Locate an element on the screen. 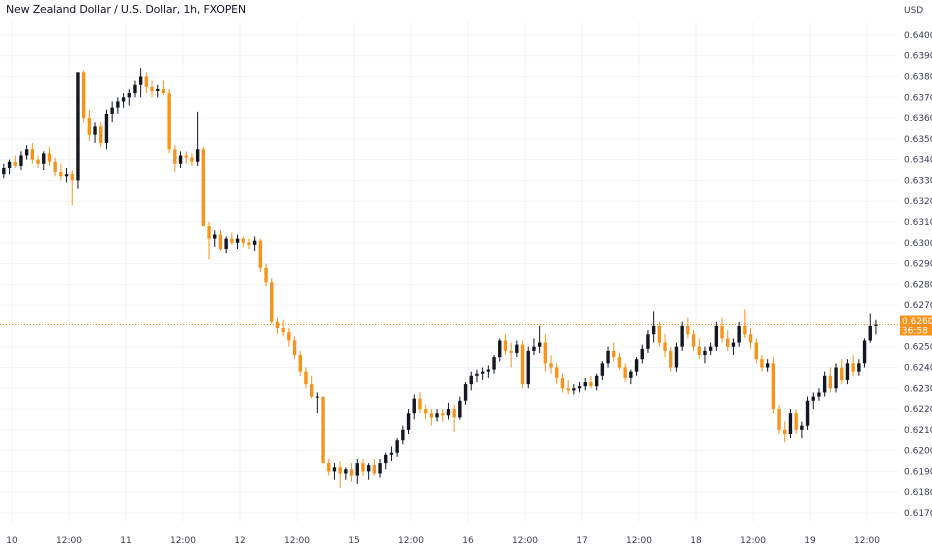  x-tick-label: 15 is located at coordinates (353, 541).